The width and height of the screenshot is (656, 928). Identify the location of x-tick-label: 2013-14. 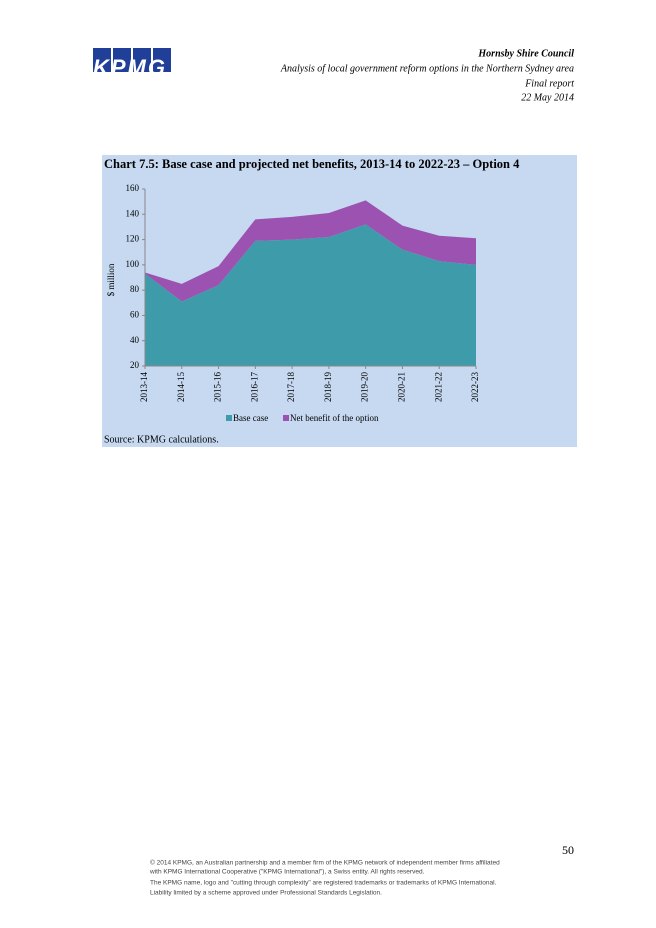
(144, 387).